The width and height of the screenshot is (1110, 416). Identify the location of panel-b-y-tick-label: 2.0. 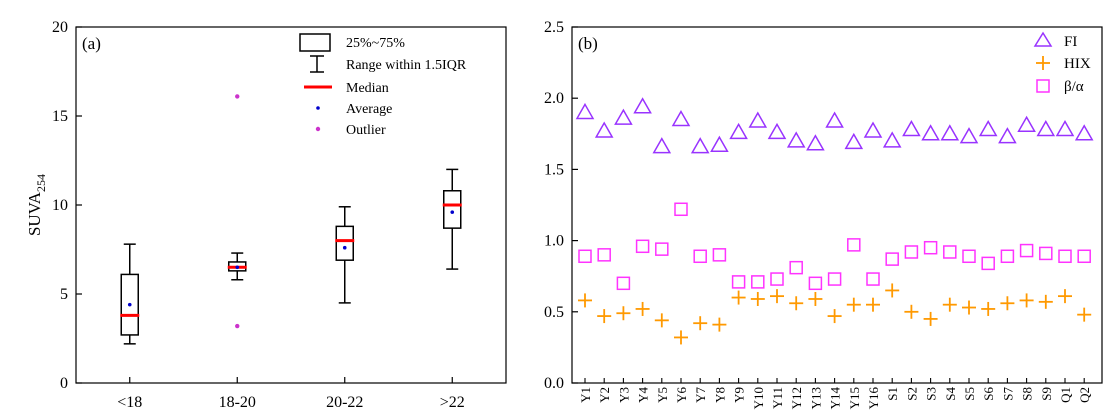
(554, 98).